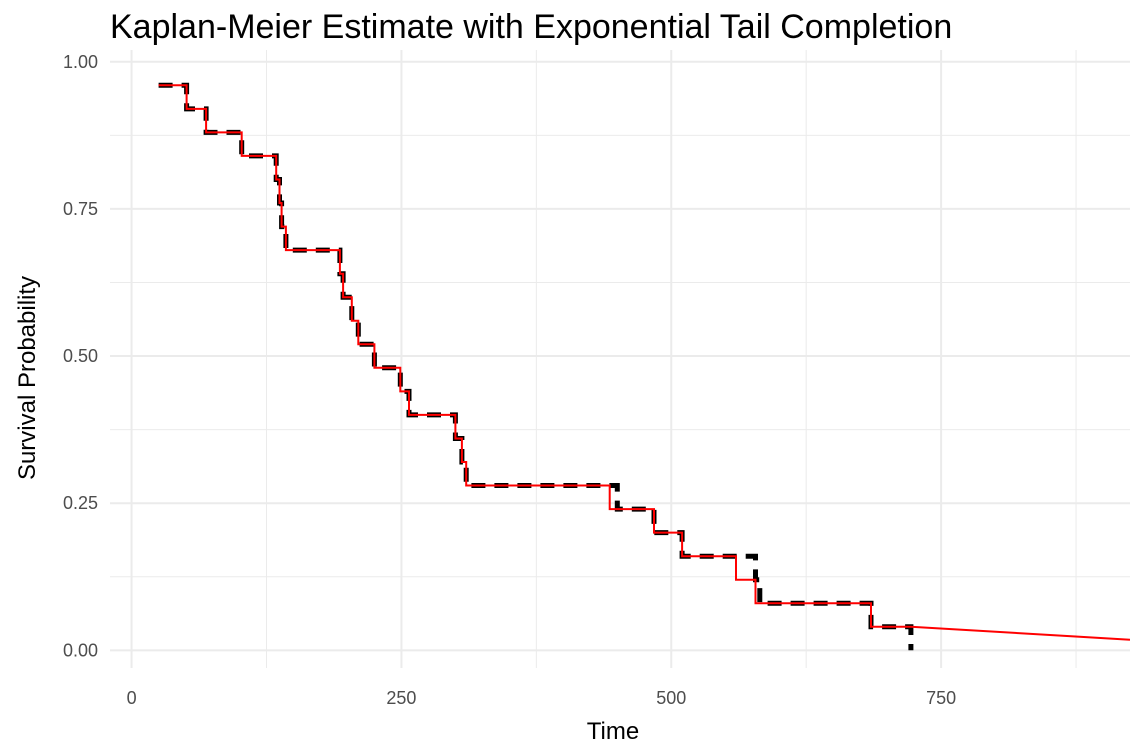 Image resolution: width=1130 pixels, height=744 pixels. I want to click on y-tick-label: 0.25, so click(80, 503).